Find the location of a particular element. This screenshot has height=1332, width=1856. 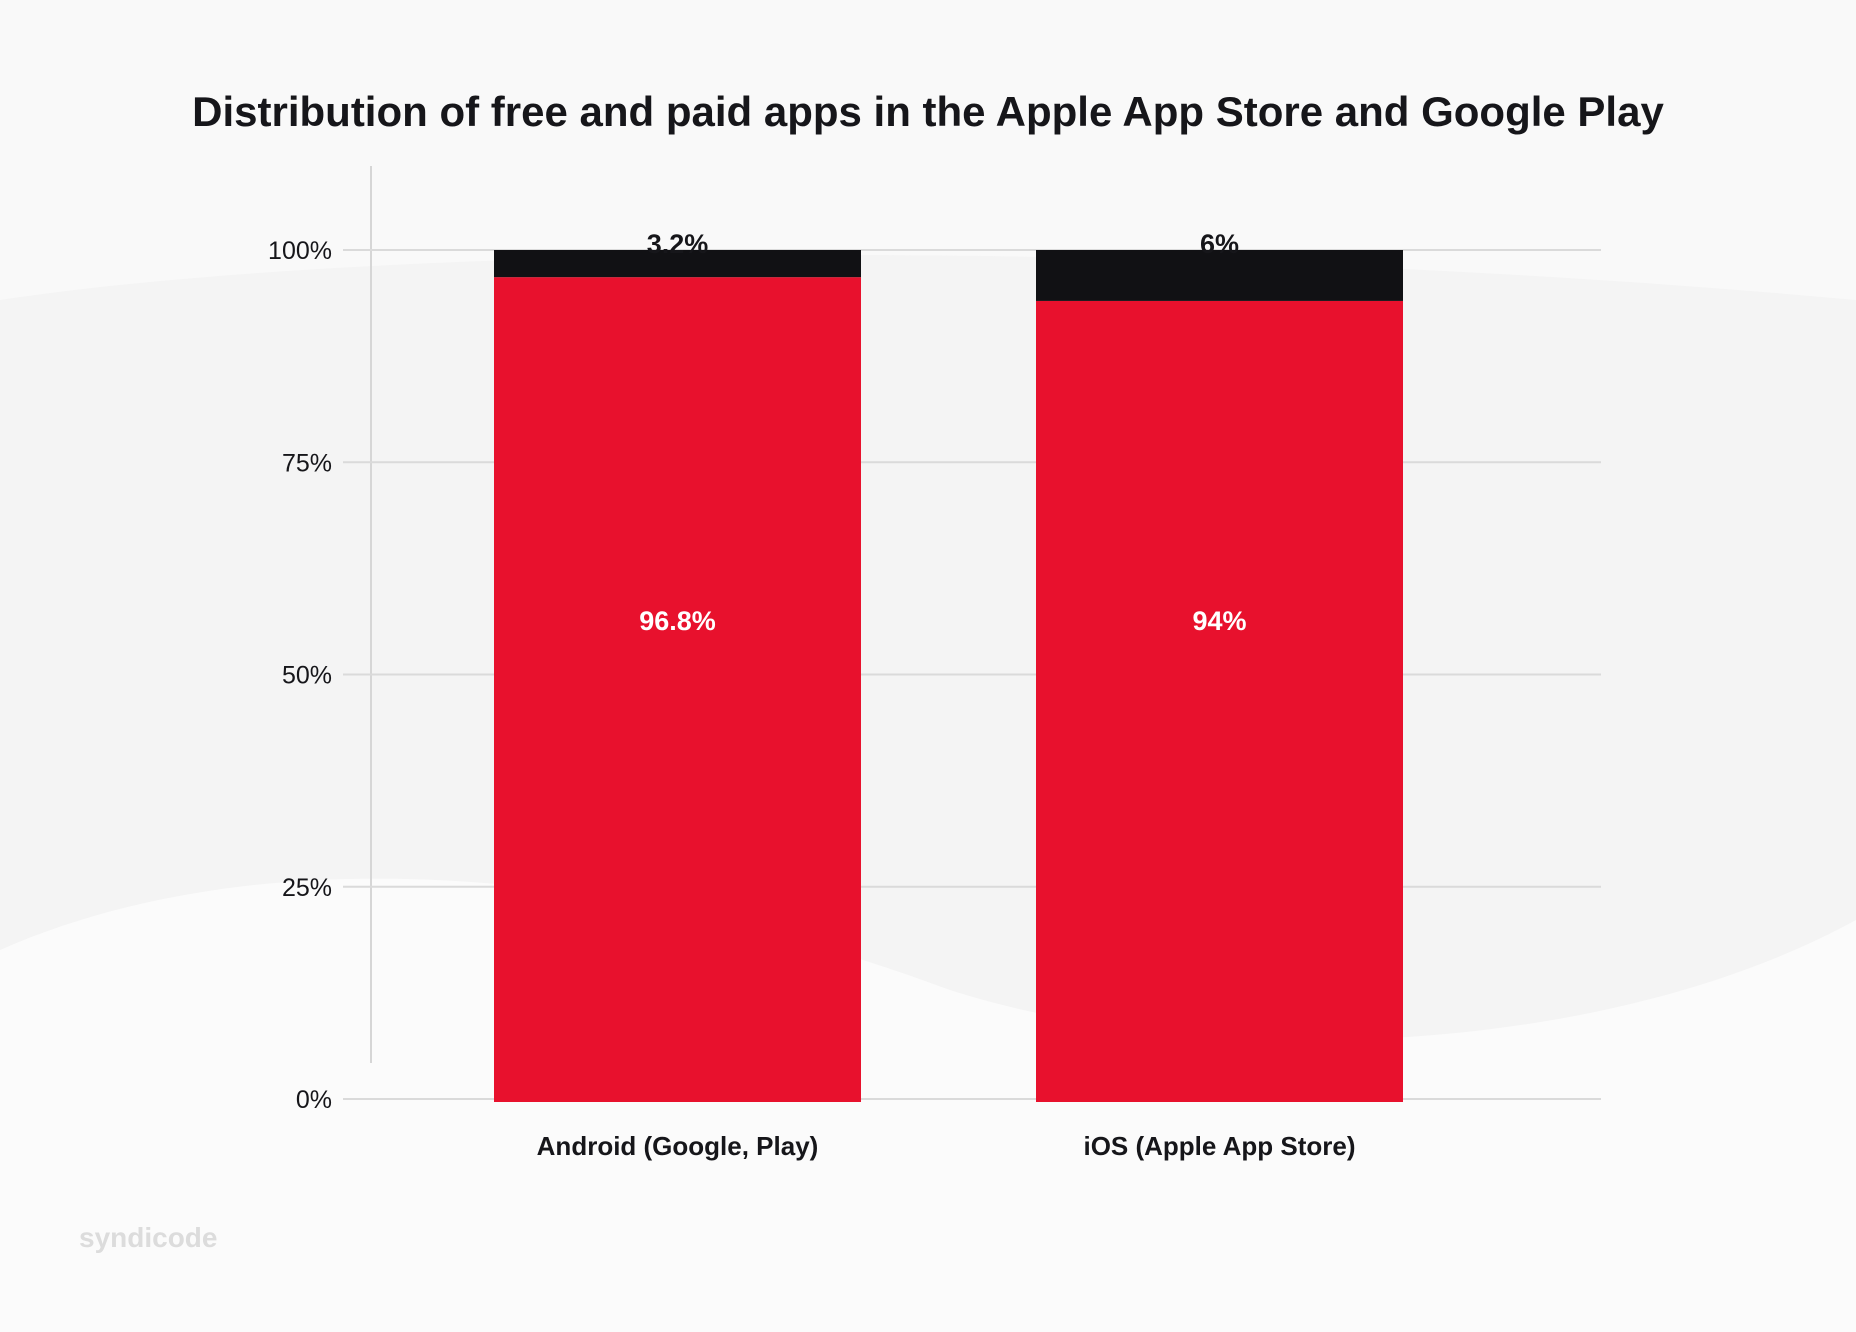

y-tick-label: 75% is located at coordinates (307, 463).